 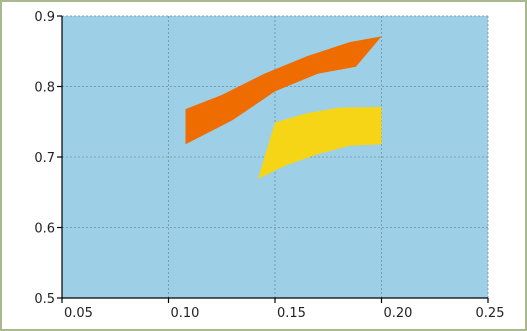 I want to click on series-1-area, so click(x=283, y=90).